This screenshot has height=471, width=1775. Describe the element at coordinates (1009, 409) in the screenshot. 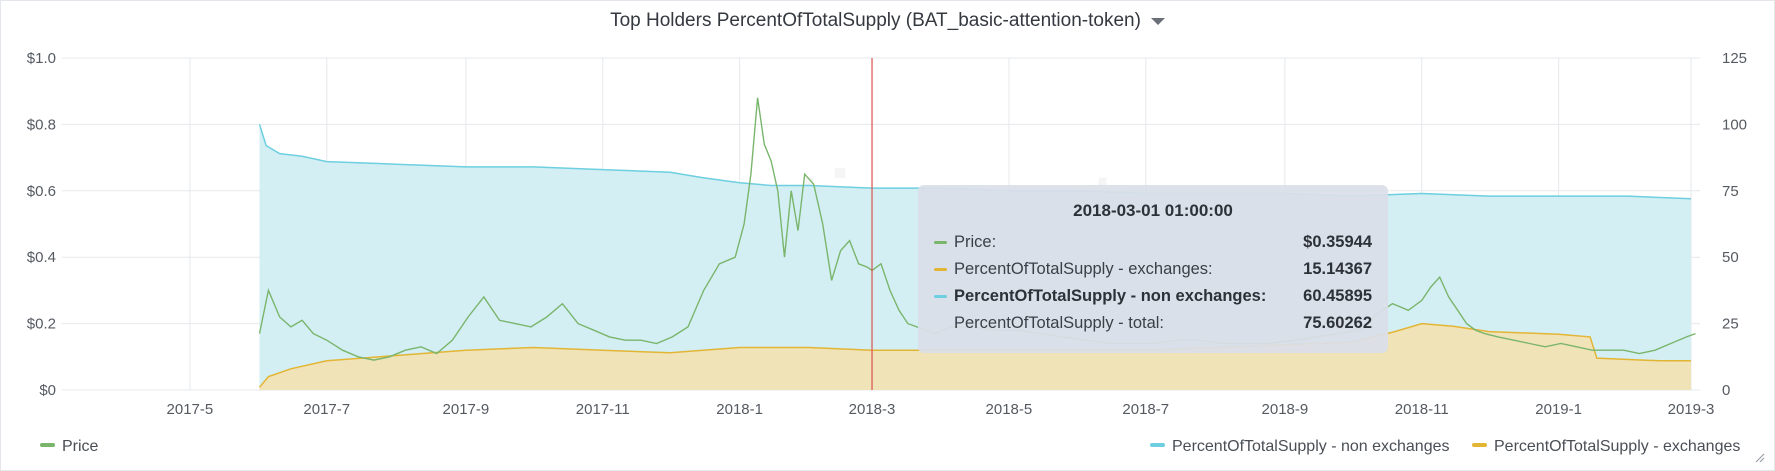

I see `x-tick-label: 2018-5` at that location.